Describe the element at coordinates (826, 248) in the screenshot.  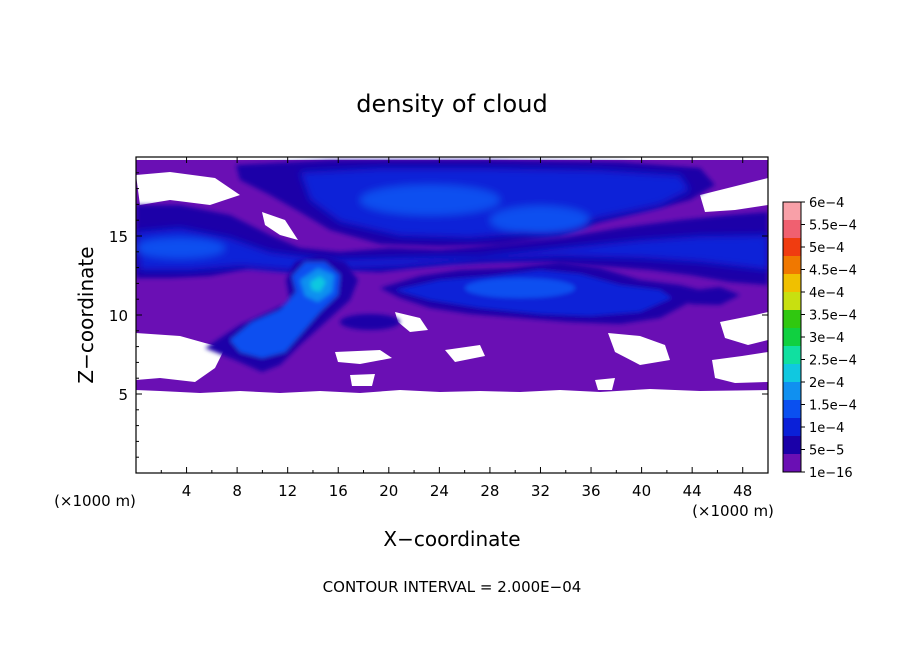
I see `colorbar-label: 5e−4` at that location.